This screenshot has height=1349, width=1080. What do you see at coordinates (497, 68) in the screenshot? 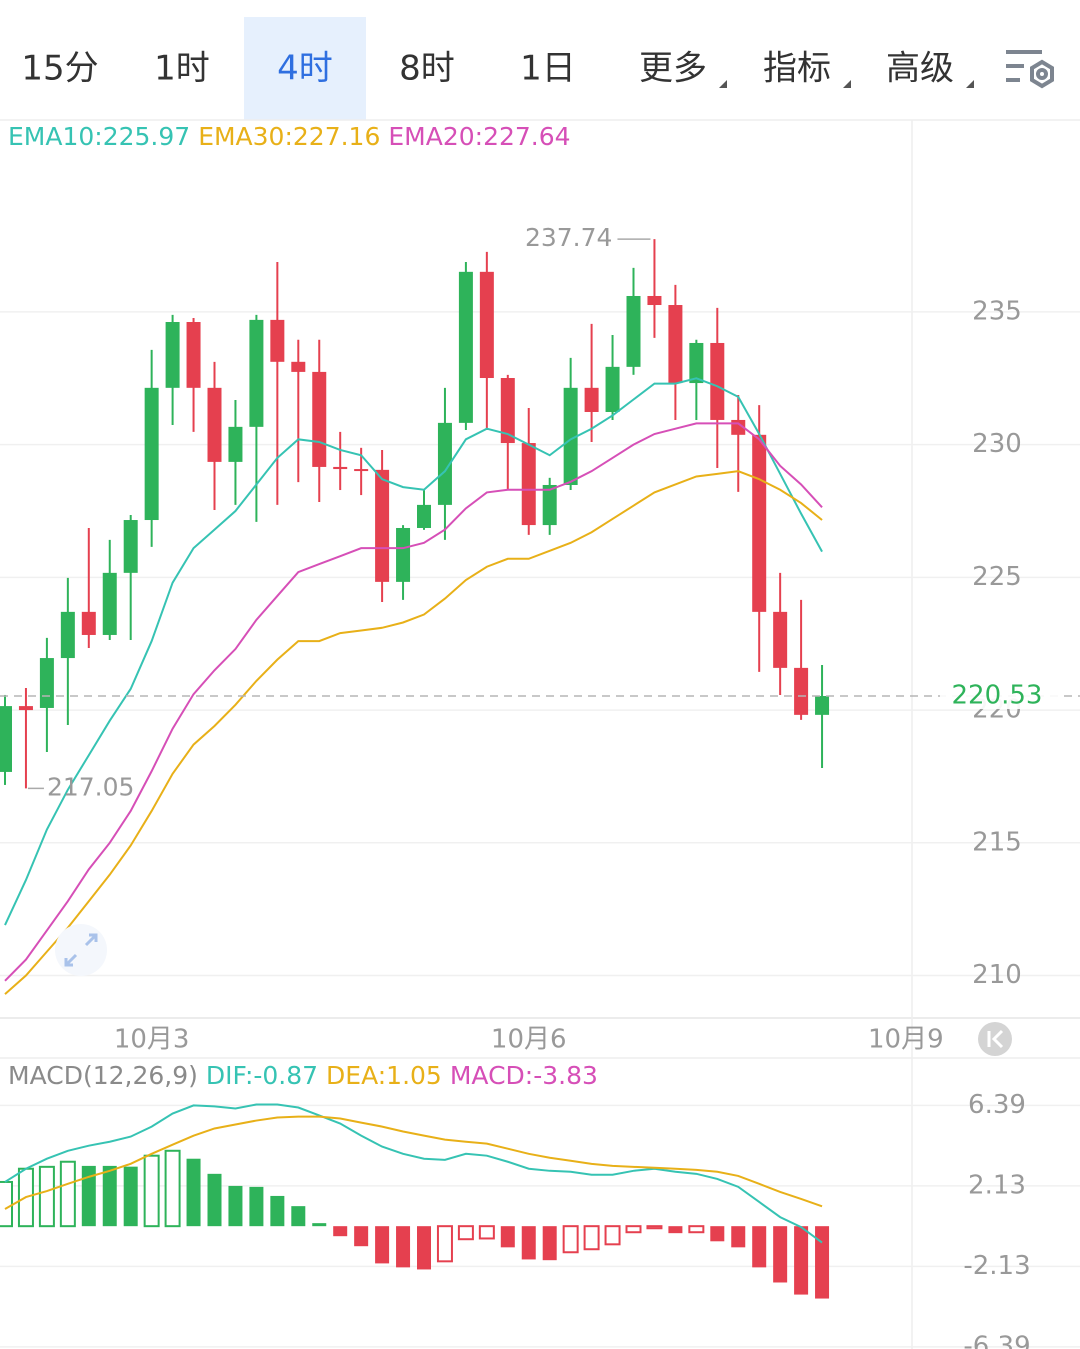
I see `timeframe-tabs: 15分 1时 4时 8时 1日 更多 指标 高级` at bounding box center [497, 68].